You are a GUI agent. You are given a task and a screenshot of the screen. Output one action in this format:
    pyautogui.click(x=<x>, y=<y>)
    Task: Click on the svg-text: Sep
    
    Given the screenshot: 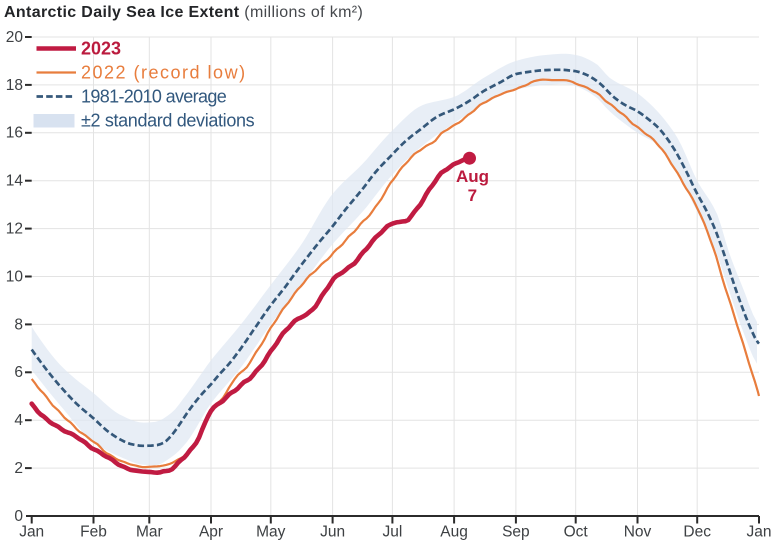 What is the action you would take?
    pyautogui.click(x=516, y=532)
    